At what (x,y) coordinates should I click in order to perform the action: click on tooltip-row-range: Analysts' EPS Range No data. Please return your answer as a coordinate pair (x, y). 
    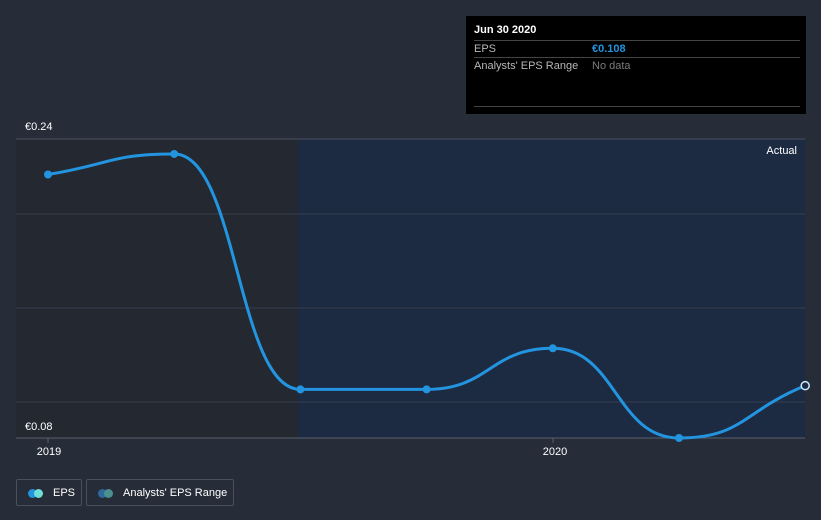
    Looking at the image, I should click on (637, 66).